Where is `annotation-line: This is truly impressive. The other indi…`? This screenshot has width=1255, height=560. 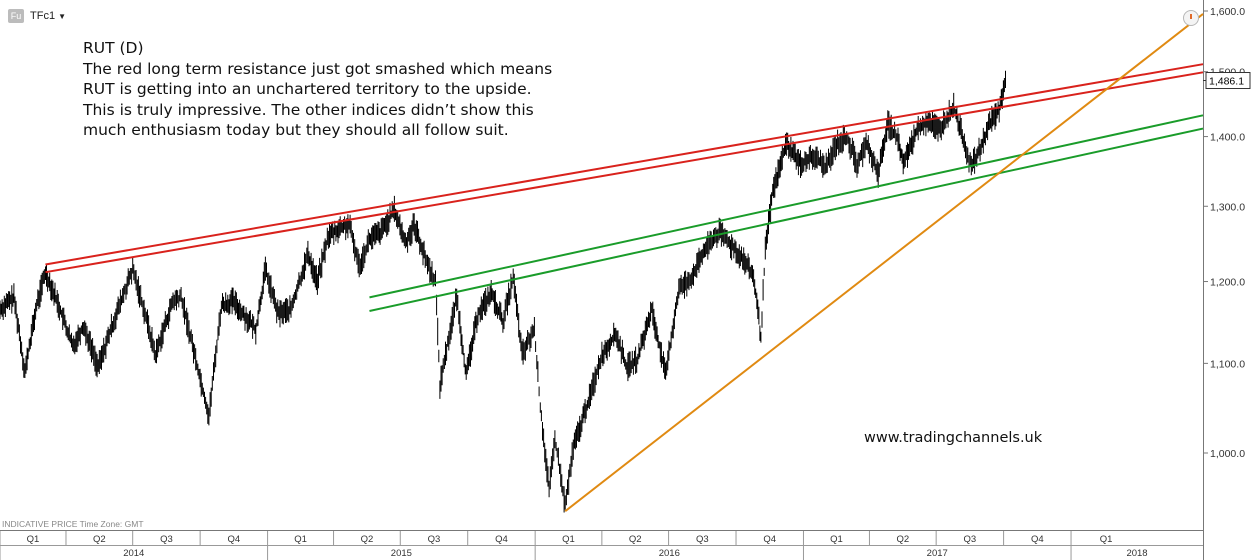 annotation-line: This is truly impressive. The other indi… is located at coordinates (308, 109).